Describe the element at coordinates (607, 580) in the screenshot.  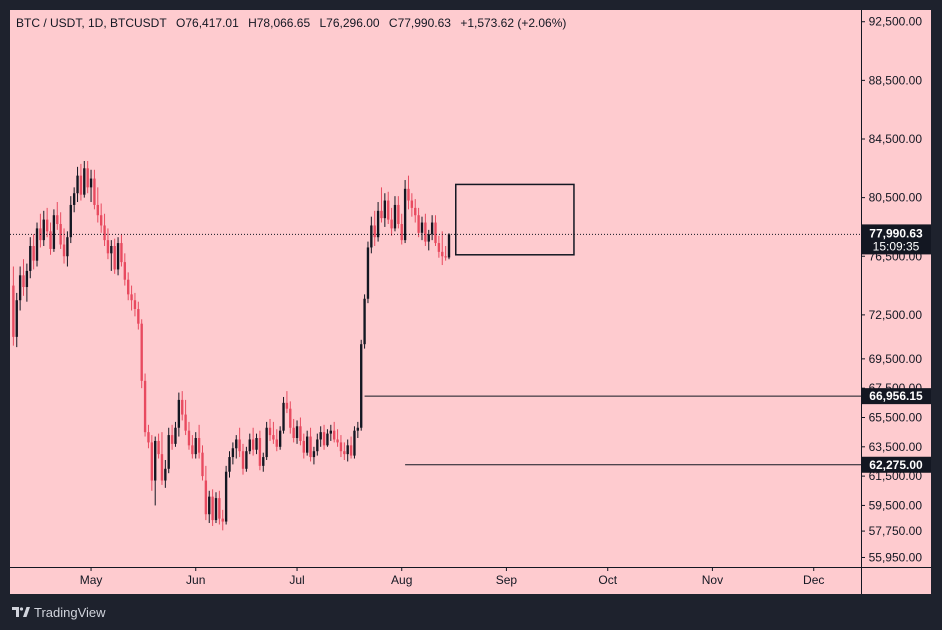
I see `x-tick-label: Oct` at that location.